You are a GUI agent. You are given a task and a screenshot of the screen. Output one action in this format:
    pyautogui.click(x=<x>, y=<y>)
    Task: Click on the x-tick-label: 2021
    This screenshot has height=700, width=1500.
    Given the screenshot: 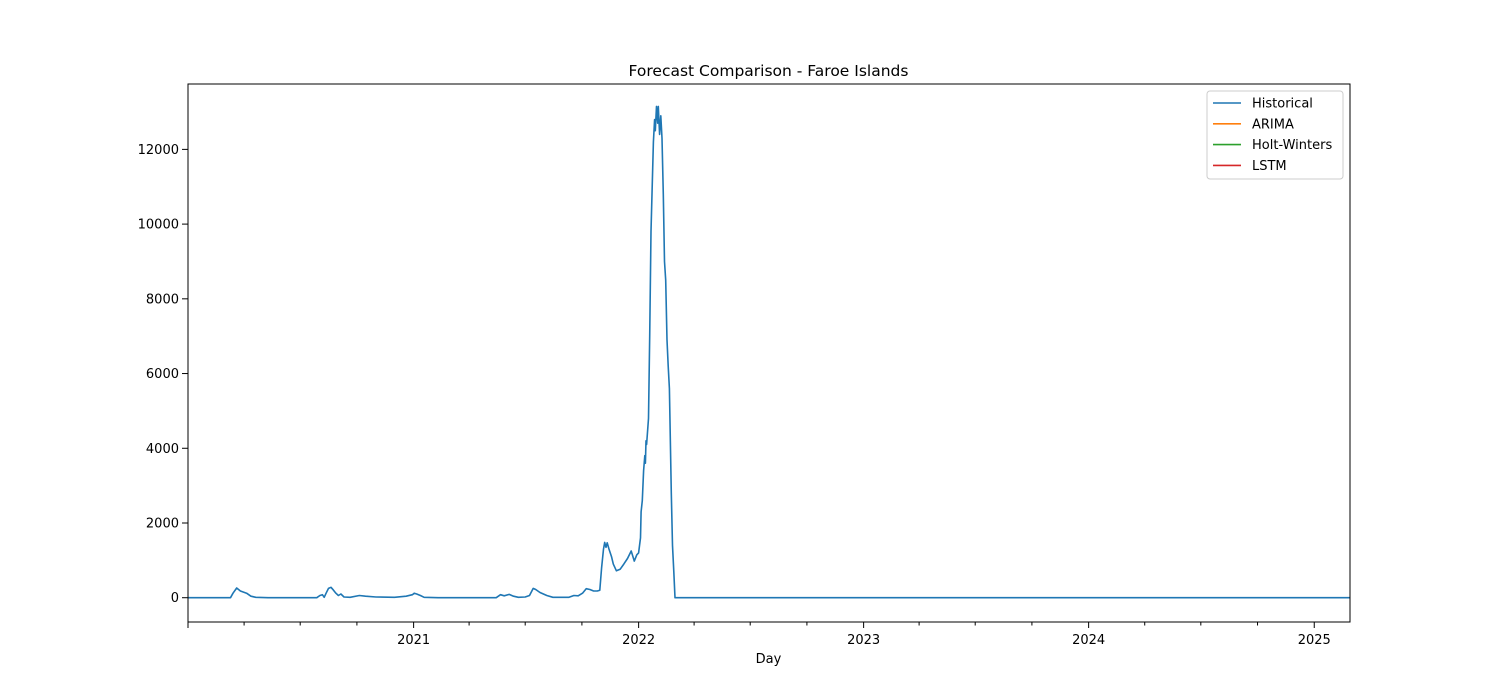 What is the action you would take?
    pyautogui.click(x=413, y=640)
    